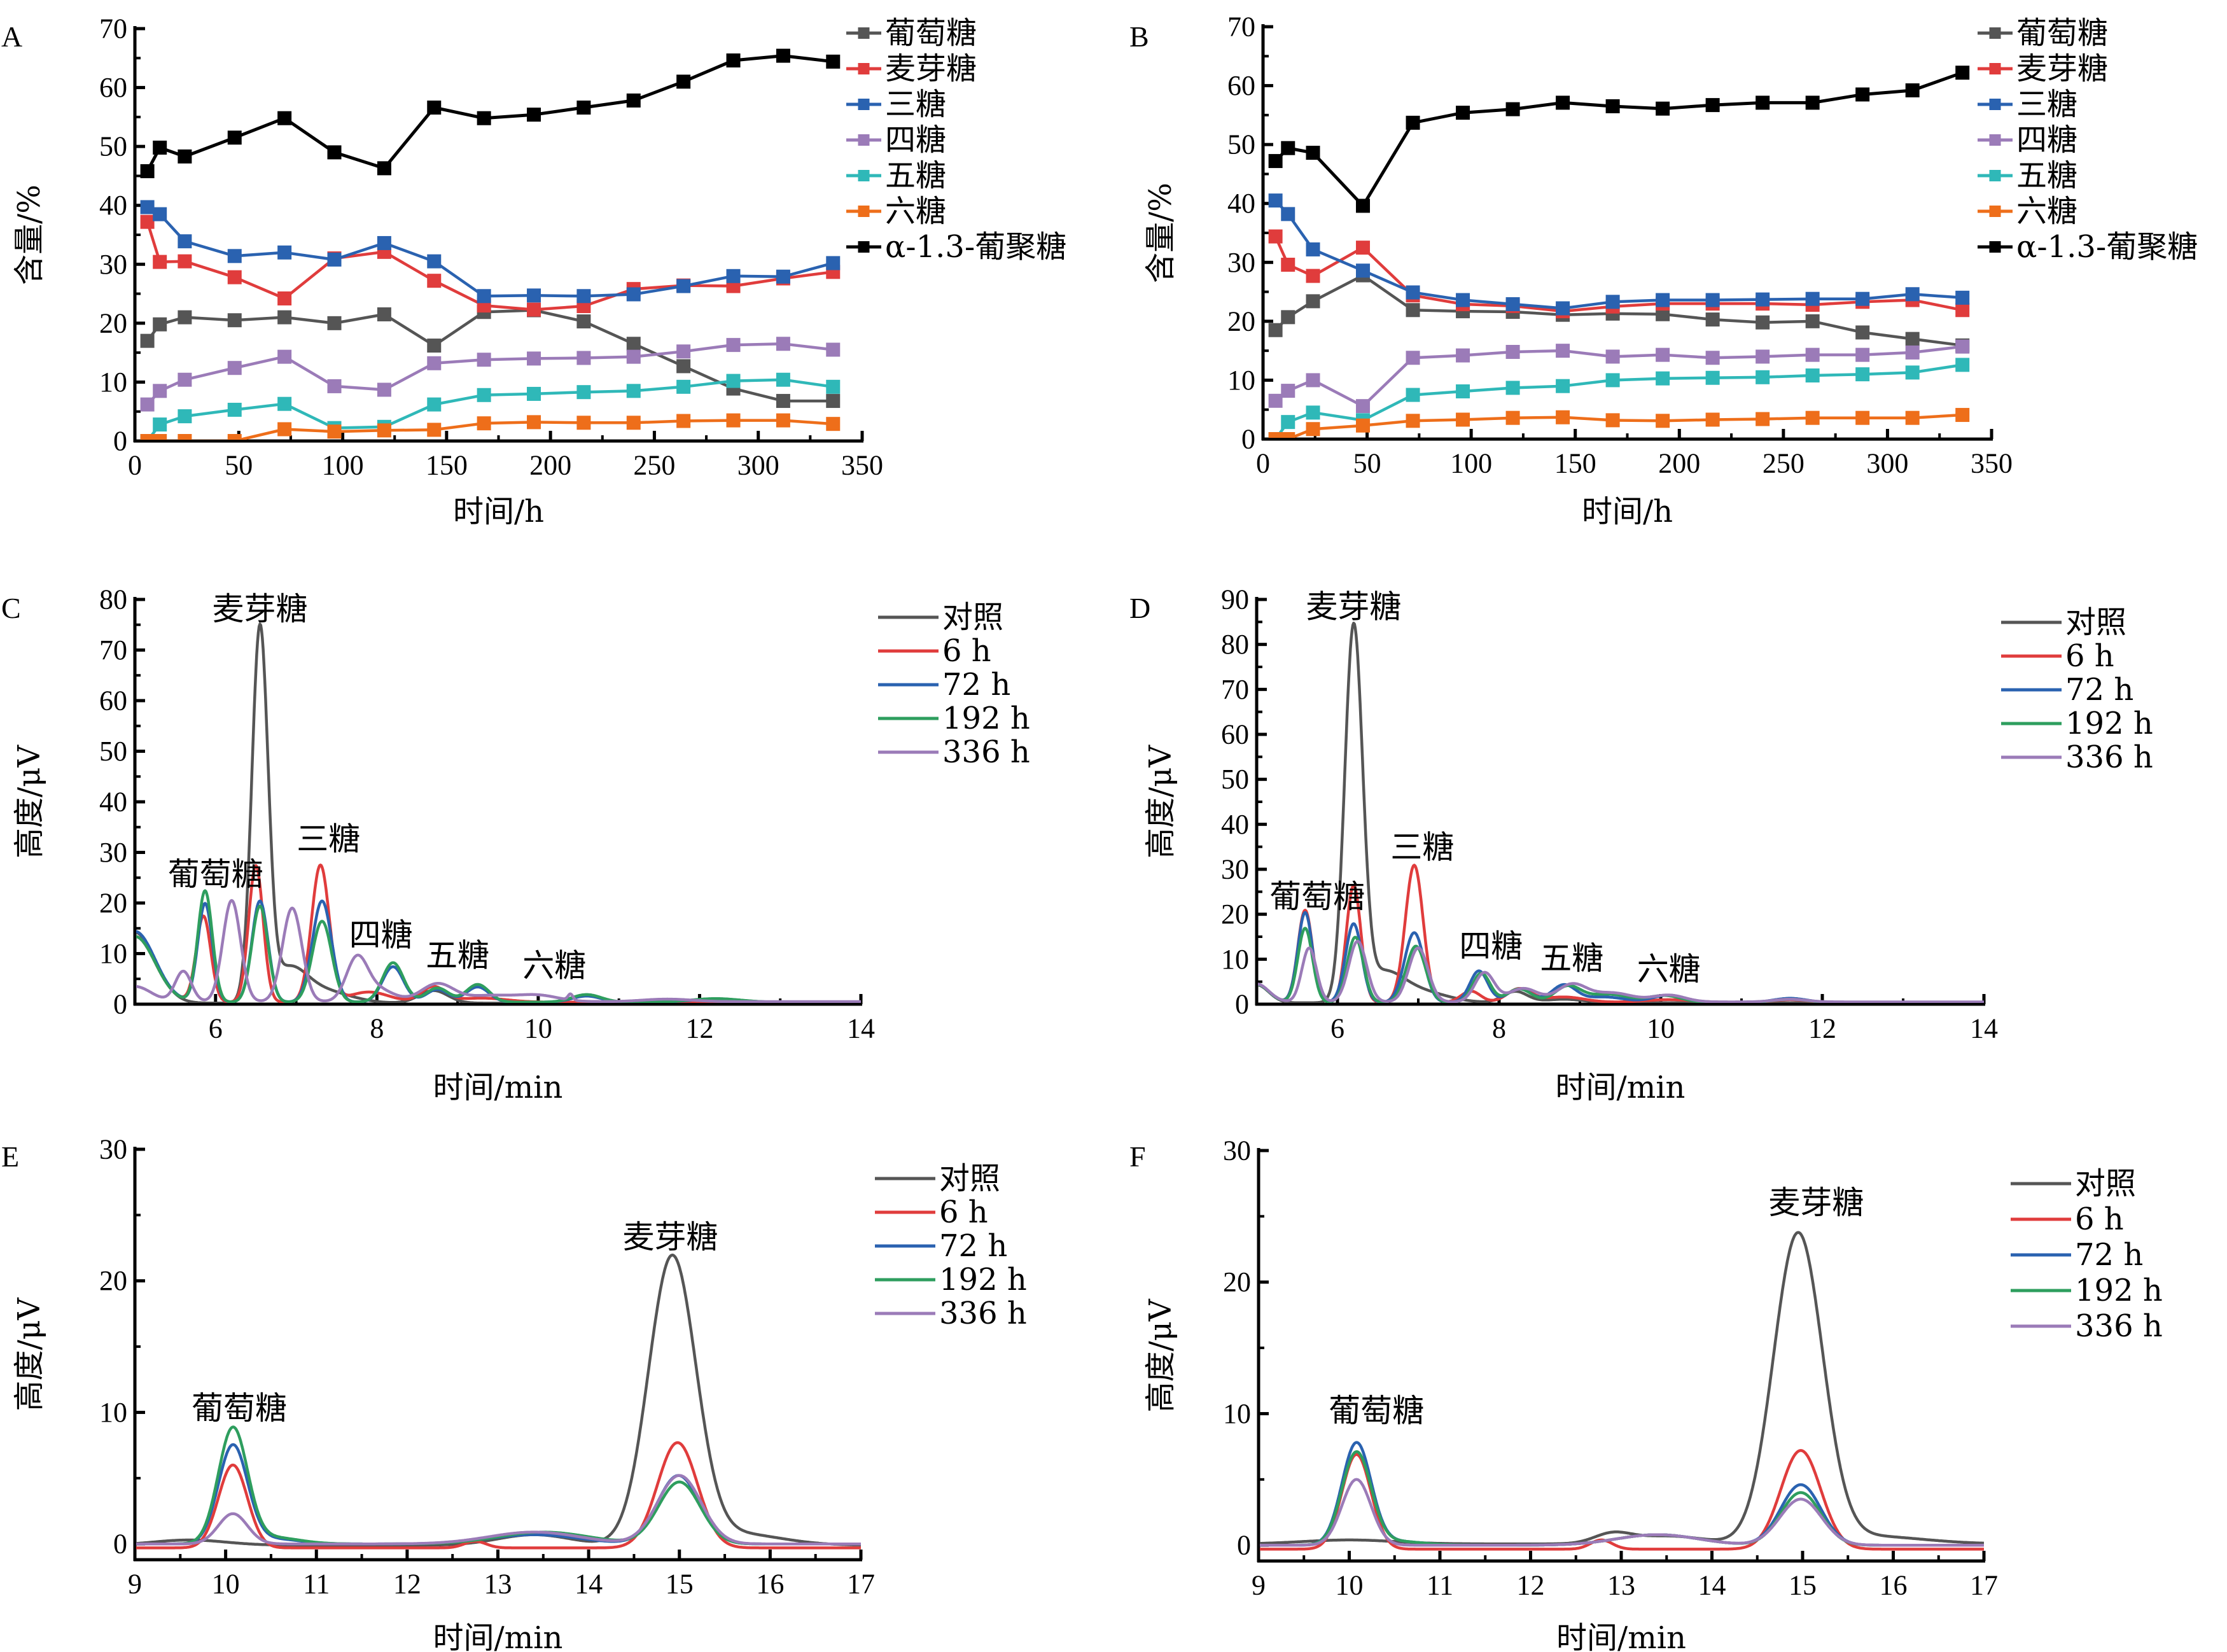 The width and height of the screenshot is (2227, 1652). Describe the element at coordinates (896, 175) in the screenshot. I see `legend-item: 五糖` at that location.